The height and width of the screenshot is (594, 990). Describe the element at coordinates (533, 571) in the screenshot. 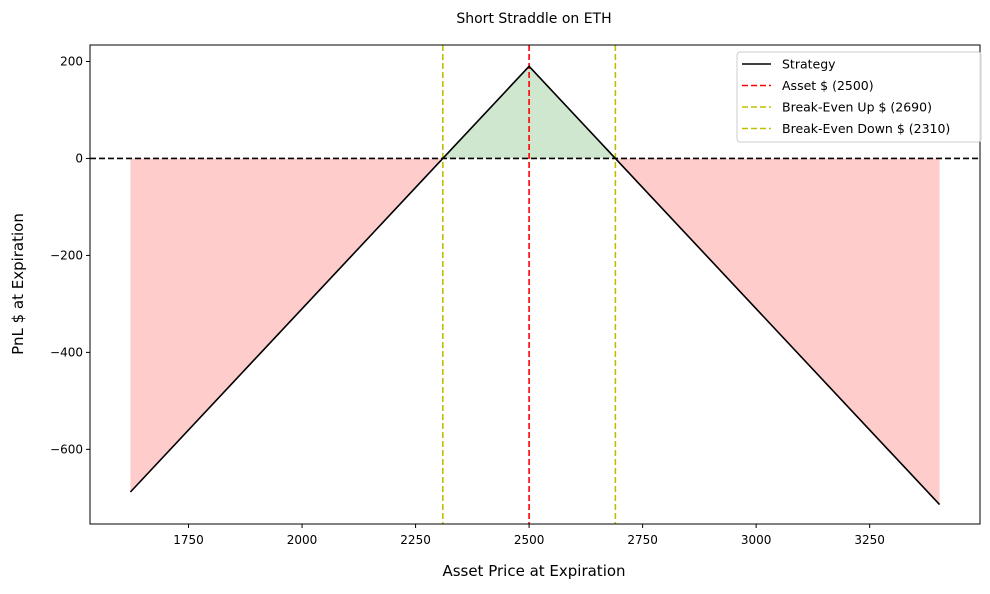

I see `x-axis-label: Asset Price at Expiration` at that location.